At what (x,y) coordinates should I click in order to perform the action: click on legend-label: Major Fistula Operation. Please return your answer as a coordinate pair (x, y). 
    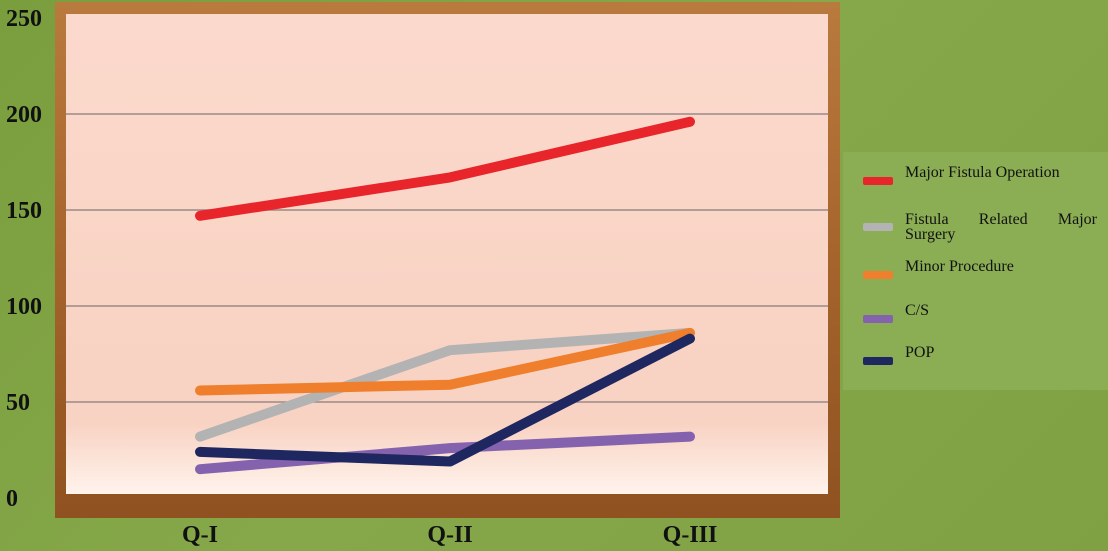
    Looking at the image, I should click on (982, 172).